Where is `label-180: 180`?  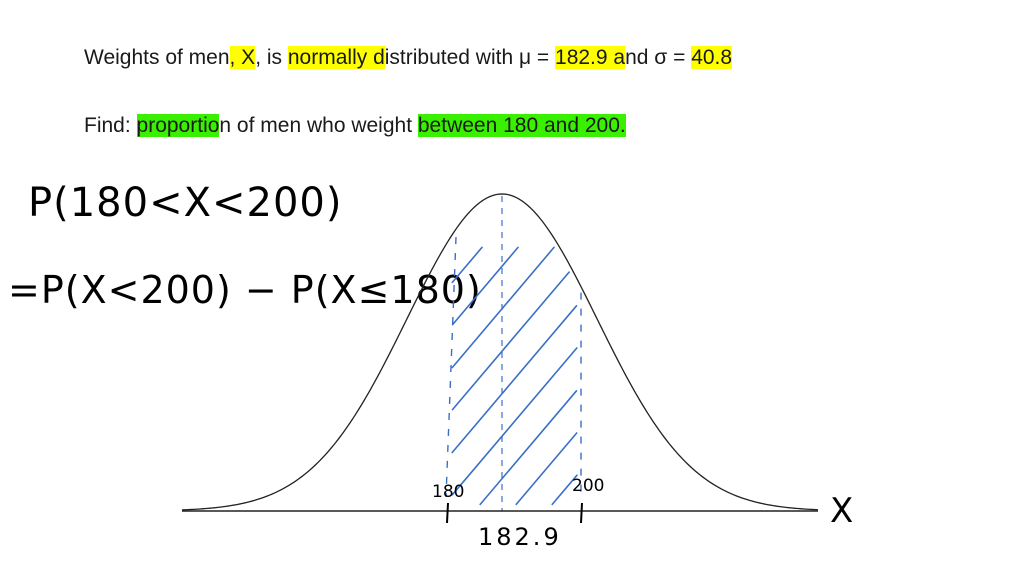
label-180: 180 is located at coordinates (448, 492).